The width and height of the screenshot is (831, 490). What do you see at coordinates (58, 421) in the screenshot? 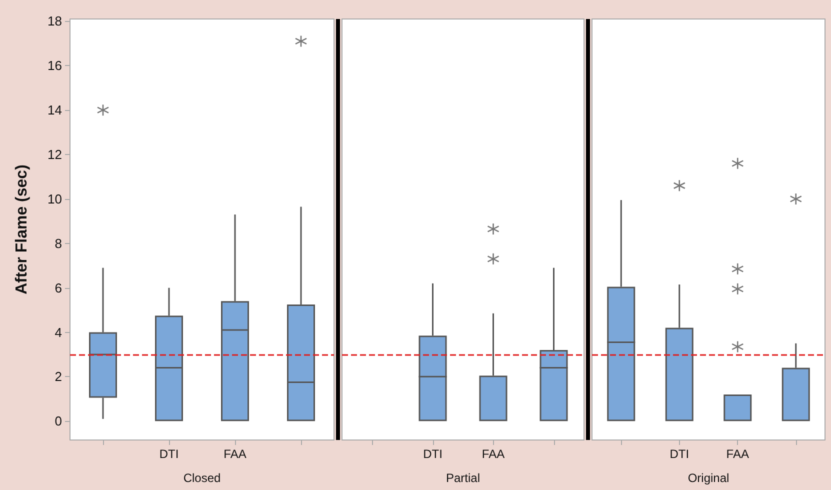
I see `y-tick-label: 0` at bounding box center [58, 421].